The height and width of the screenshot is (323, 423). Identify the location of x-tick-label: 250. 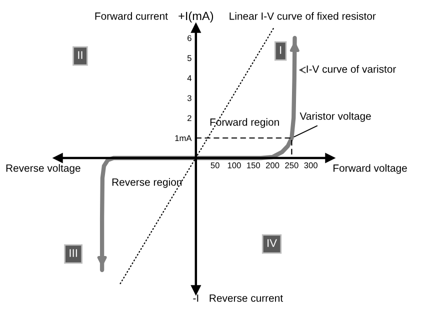
(291, 165).